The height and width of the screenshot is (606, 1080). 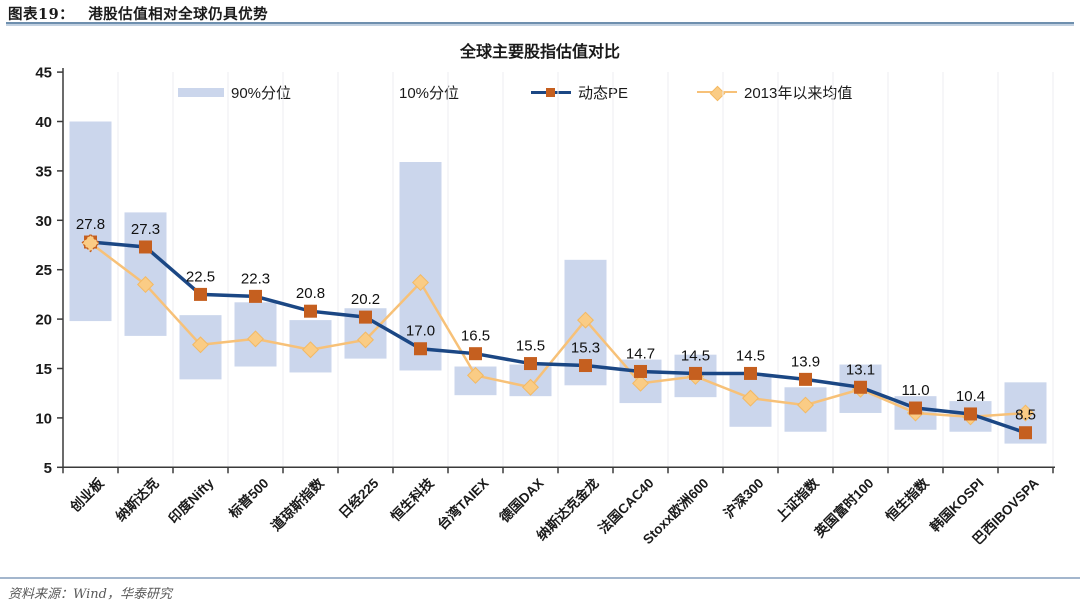 I want to click on pe-value-label: 27.8, so click(x=90, y=224).